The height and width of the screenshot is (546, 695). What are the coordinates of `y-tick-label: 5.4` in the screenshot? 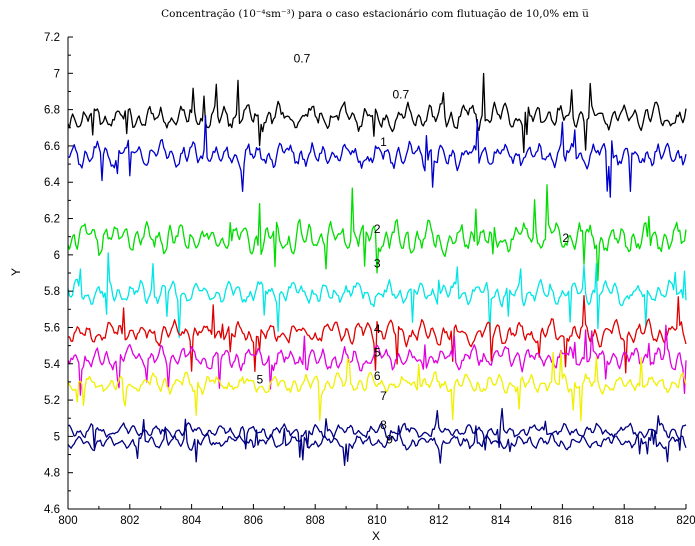 It's located at (52, 365).